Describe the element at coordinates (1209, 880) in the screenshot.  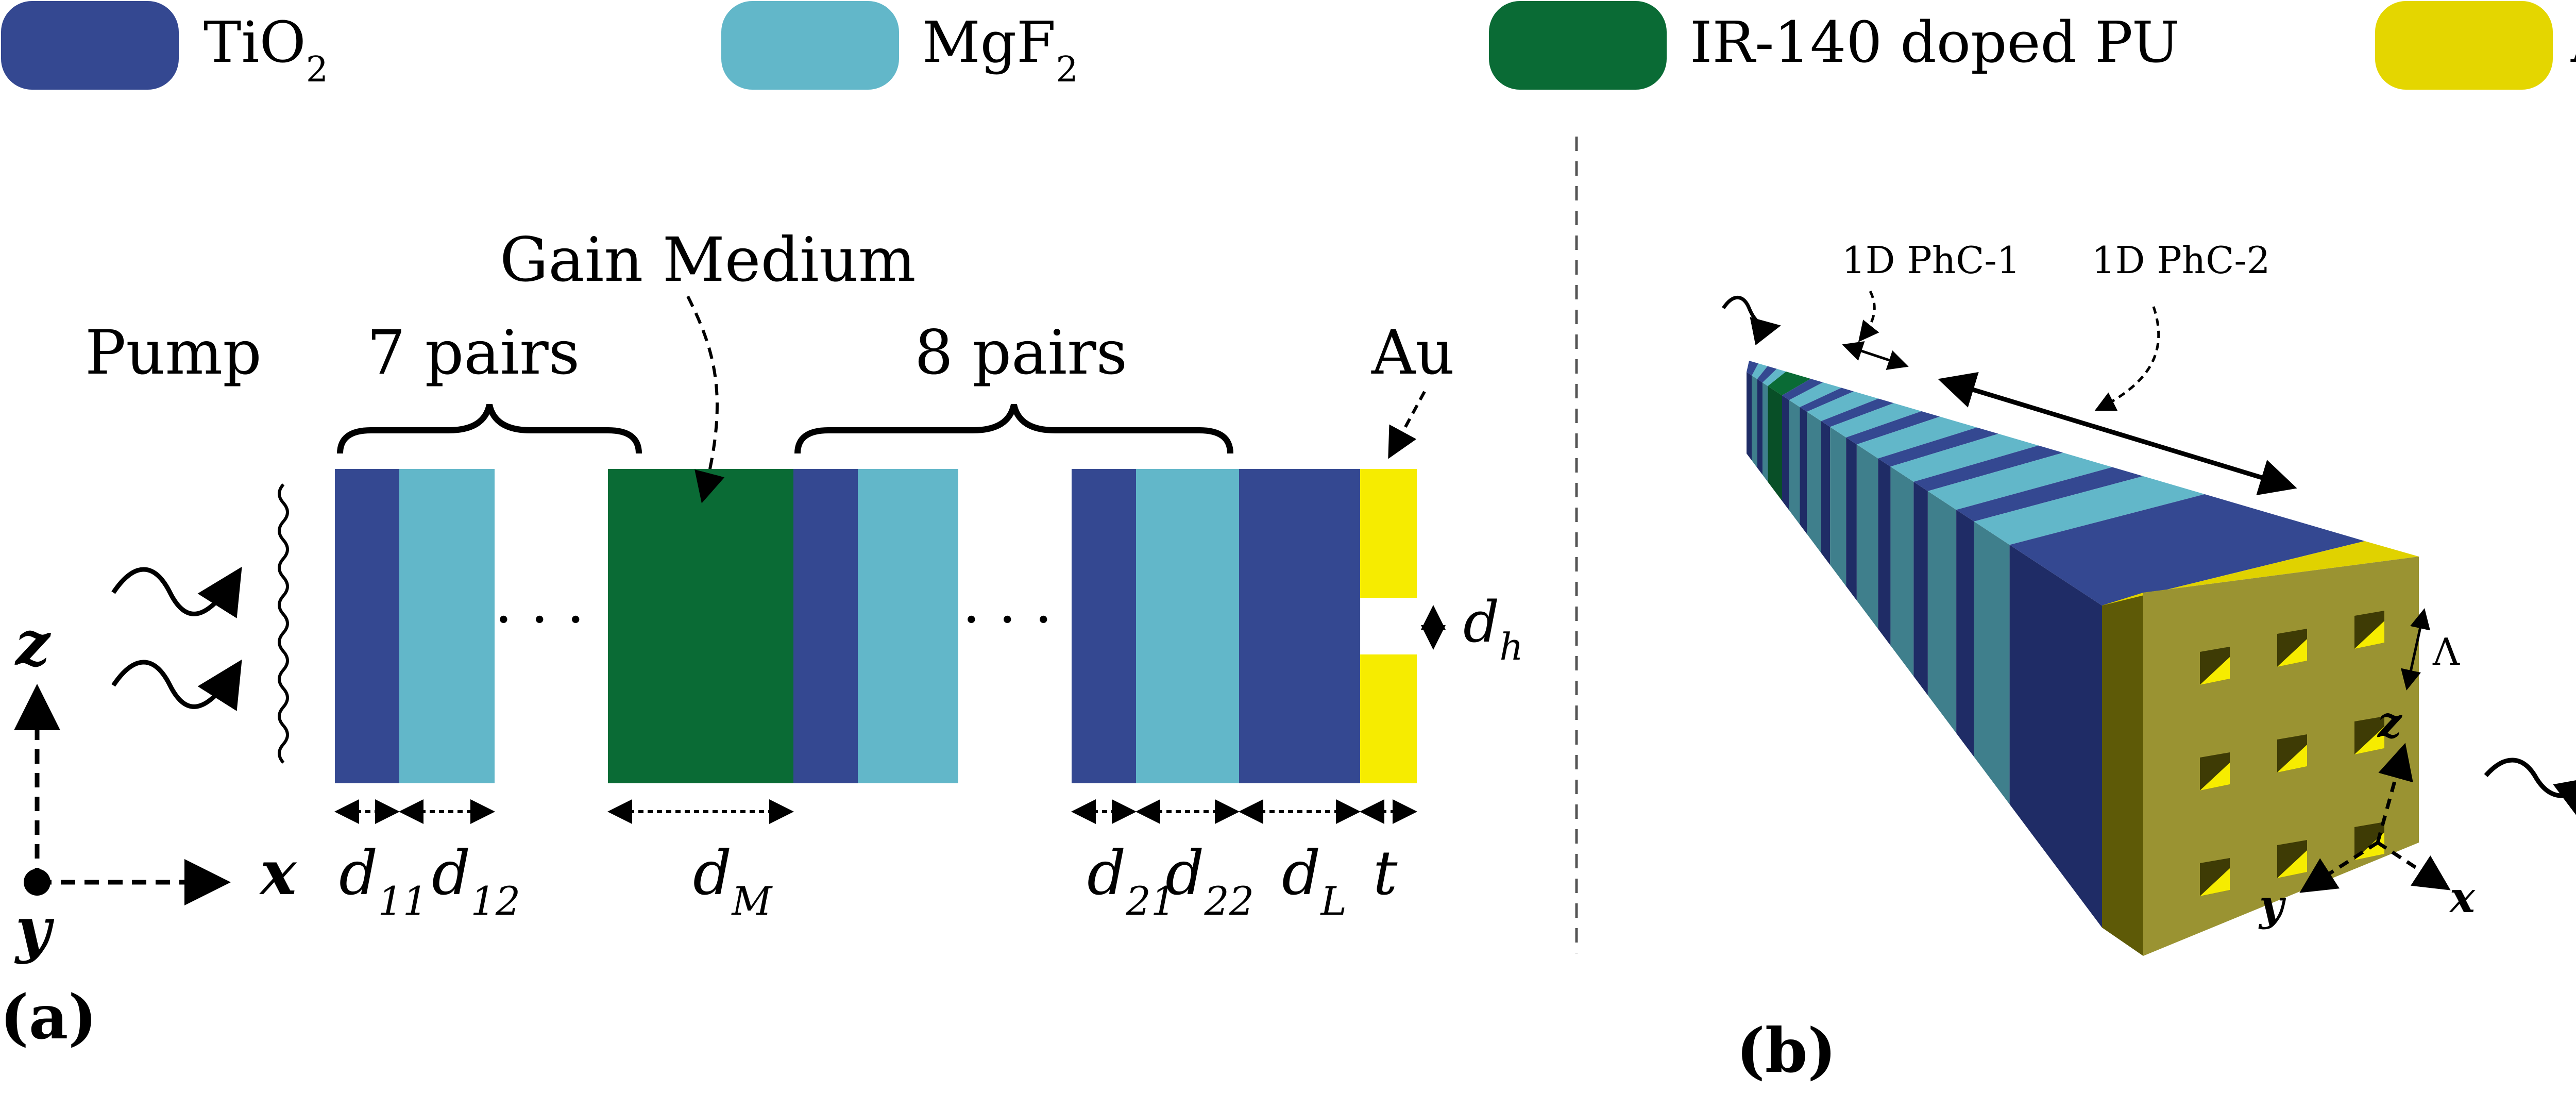
I see `label-d22: d22` at that location.